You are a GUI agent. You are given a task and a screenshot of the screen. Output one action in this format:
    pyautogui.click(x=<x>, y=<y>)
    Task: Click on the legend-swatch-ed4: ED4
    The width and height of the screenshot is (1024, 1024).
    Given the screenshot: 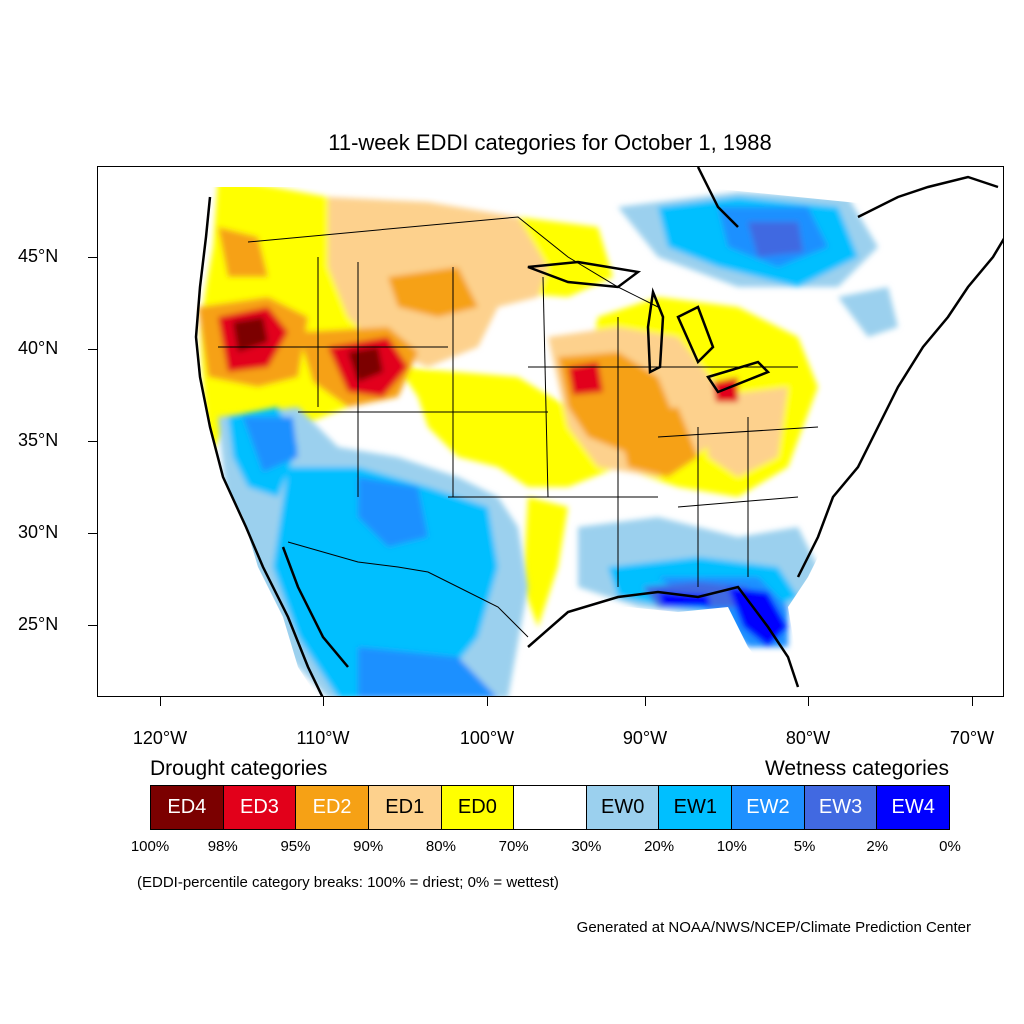 What is the action you would take?
    pyautogui.click(x=187, y=807)
    